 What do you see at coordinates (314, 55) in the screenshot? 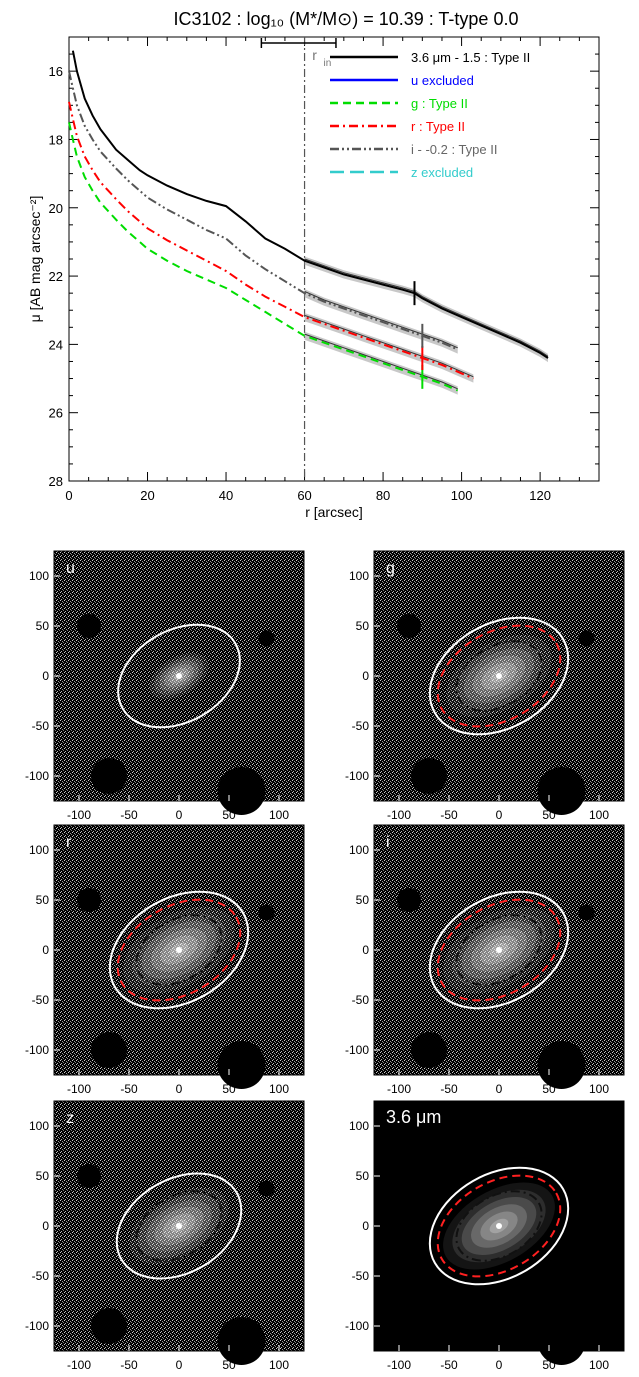
I see `rin-label: r` at bounding box center [314, 55].